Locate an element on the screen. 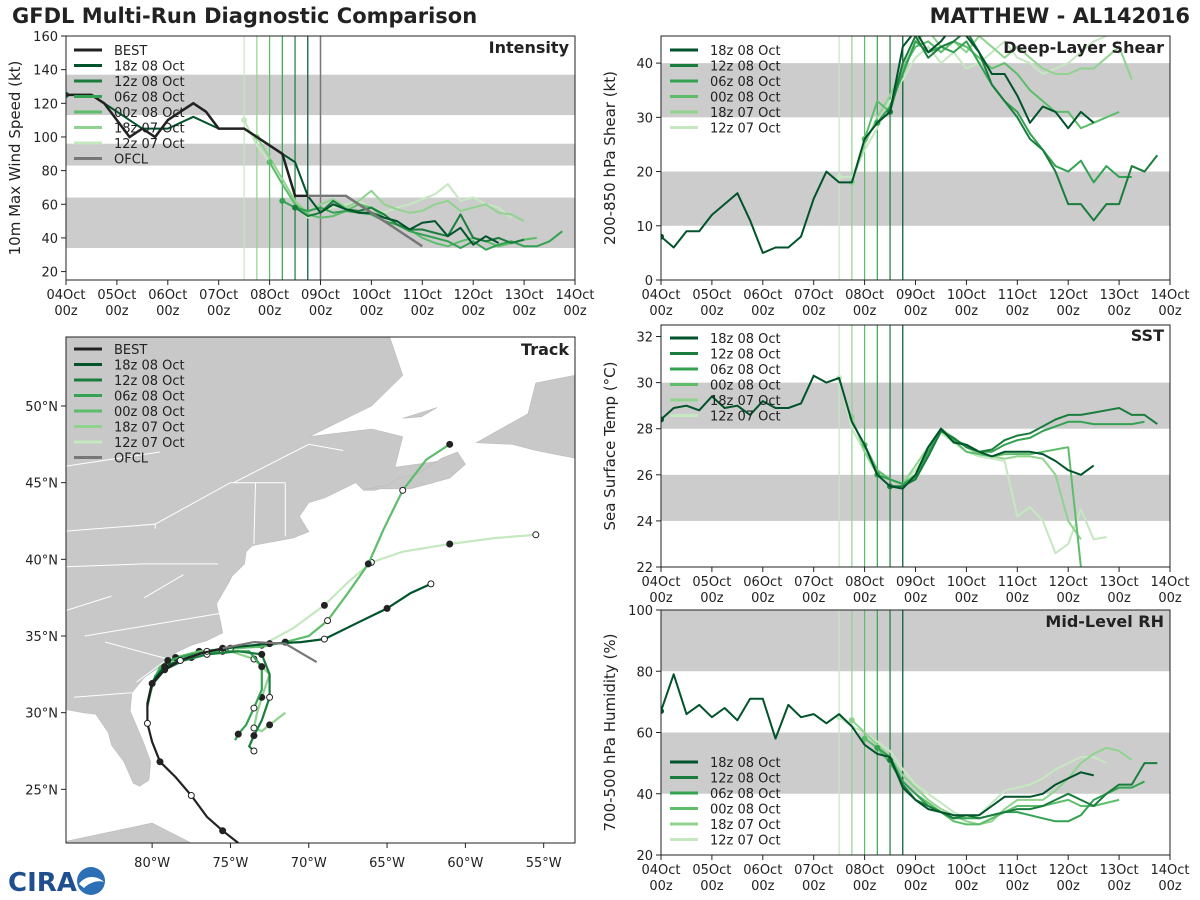  lon-tick-label: 75°W is located at coordinates (230, 863).